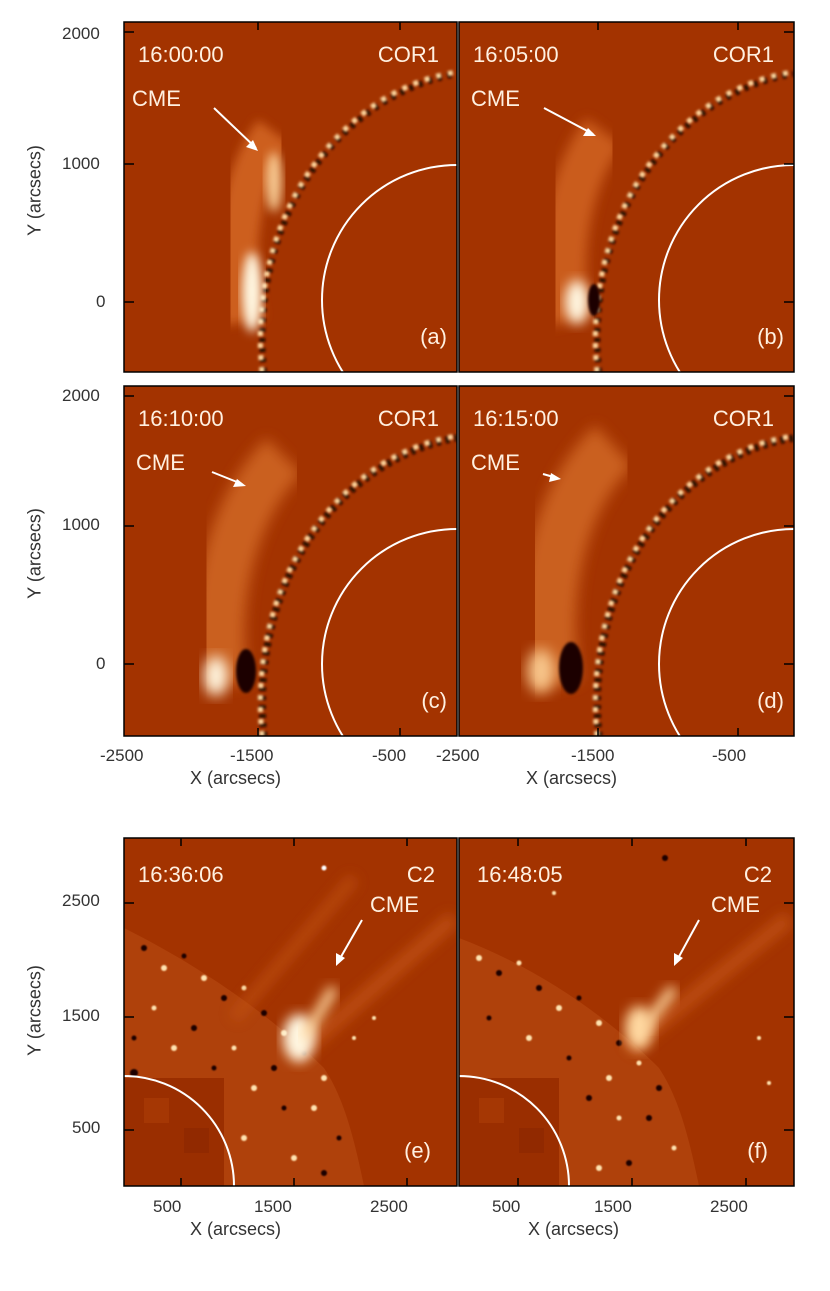 This screenshot has width=830, height=1291. I want to click on panel-b: 16:05:00 COR1 CME (b), so click(626, 197).